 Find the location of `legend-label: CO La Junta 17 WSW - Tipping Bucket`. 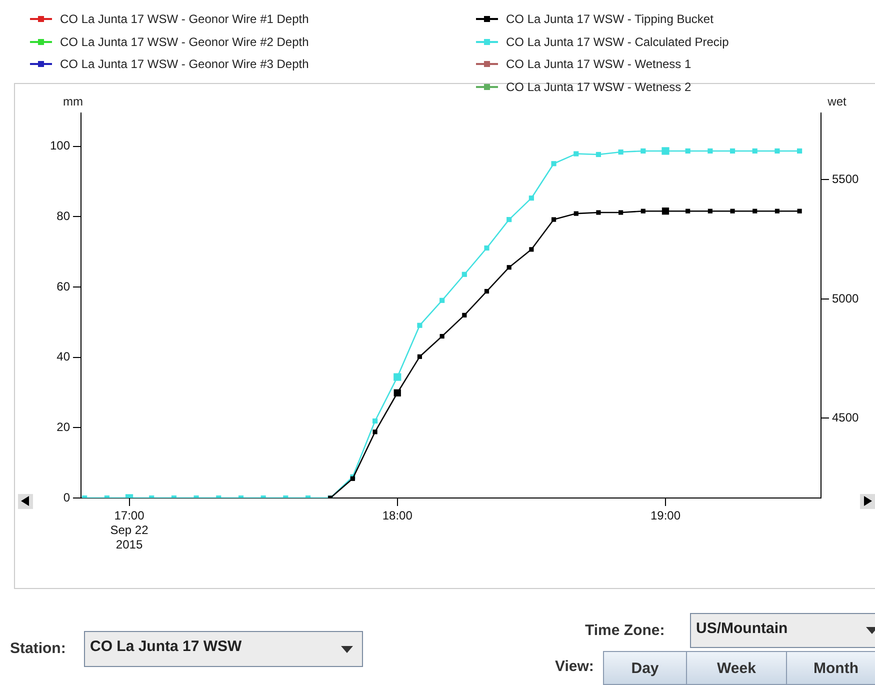

legend-label: CO La Junta 17 WSW - Tipping Bucket is located at coordinates (610, 19).